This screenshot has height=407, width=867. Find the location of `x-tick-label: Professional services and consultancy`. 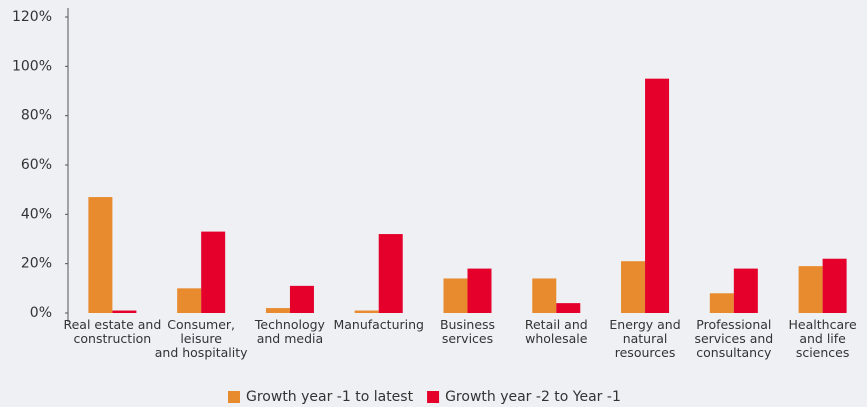

x-tick-label: Professional services and consultancy is located at coordinates (734, 338).